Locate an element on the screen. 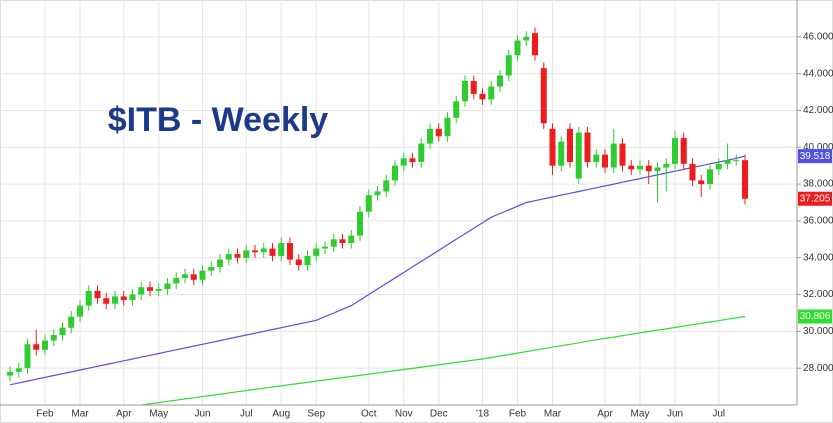 Image resolution: width=833 pixels, height=423 pixels. x-tick-label: Dec is located at coordinates (439, 414).